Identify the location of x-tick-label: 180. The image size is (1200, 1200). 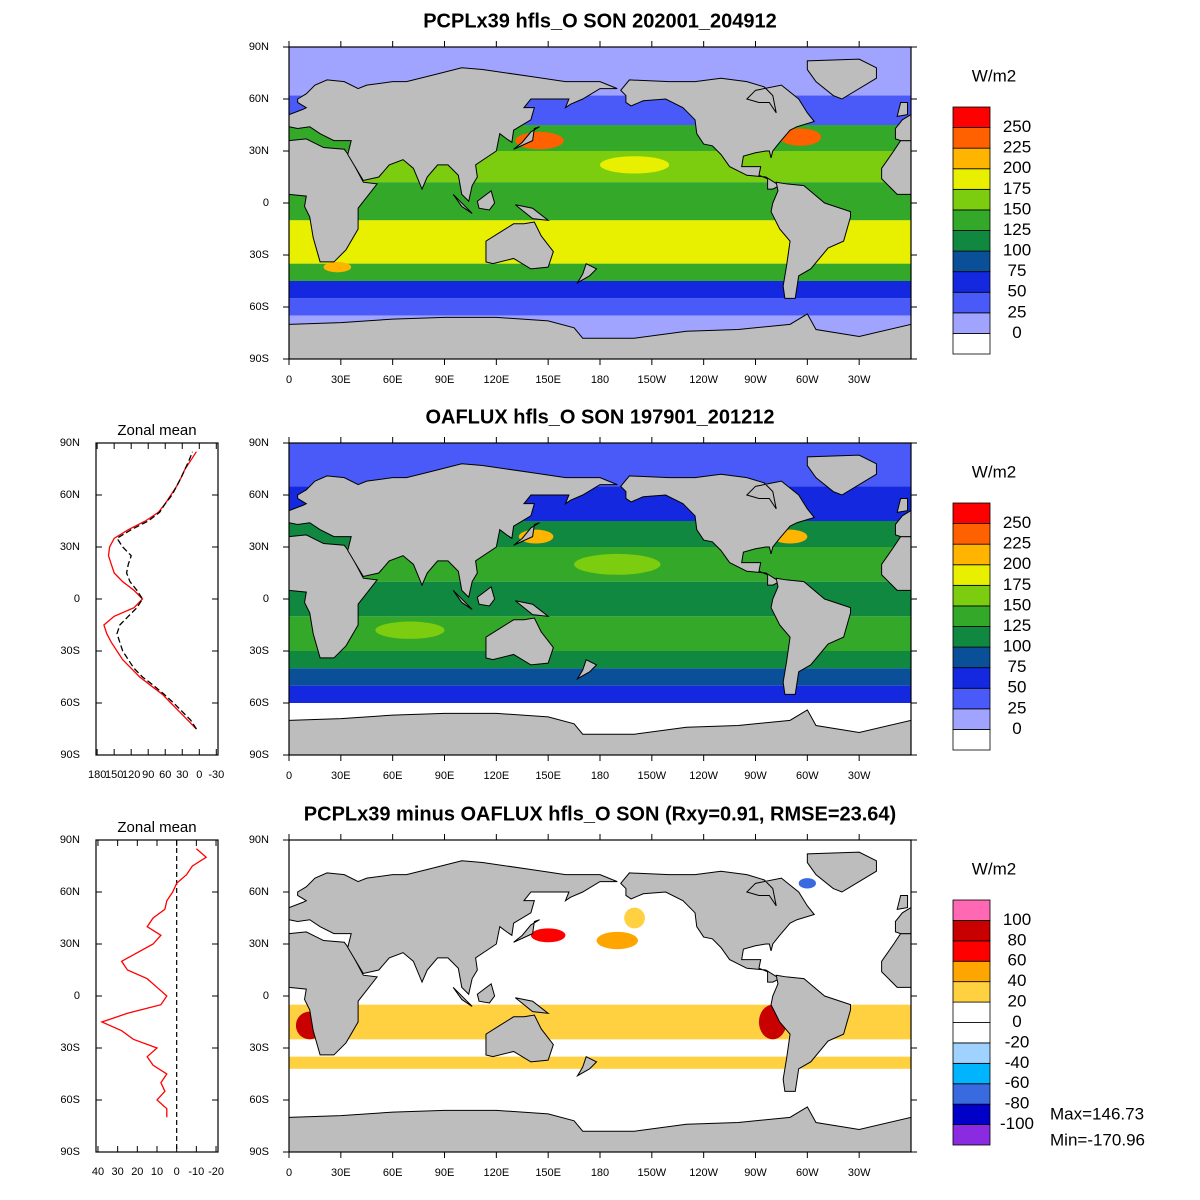
(97, 775).